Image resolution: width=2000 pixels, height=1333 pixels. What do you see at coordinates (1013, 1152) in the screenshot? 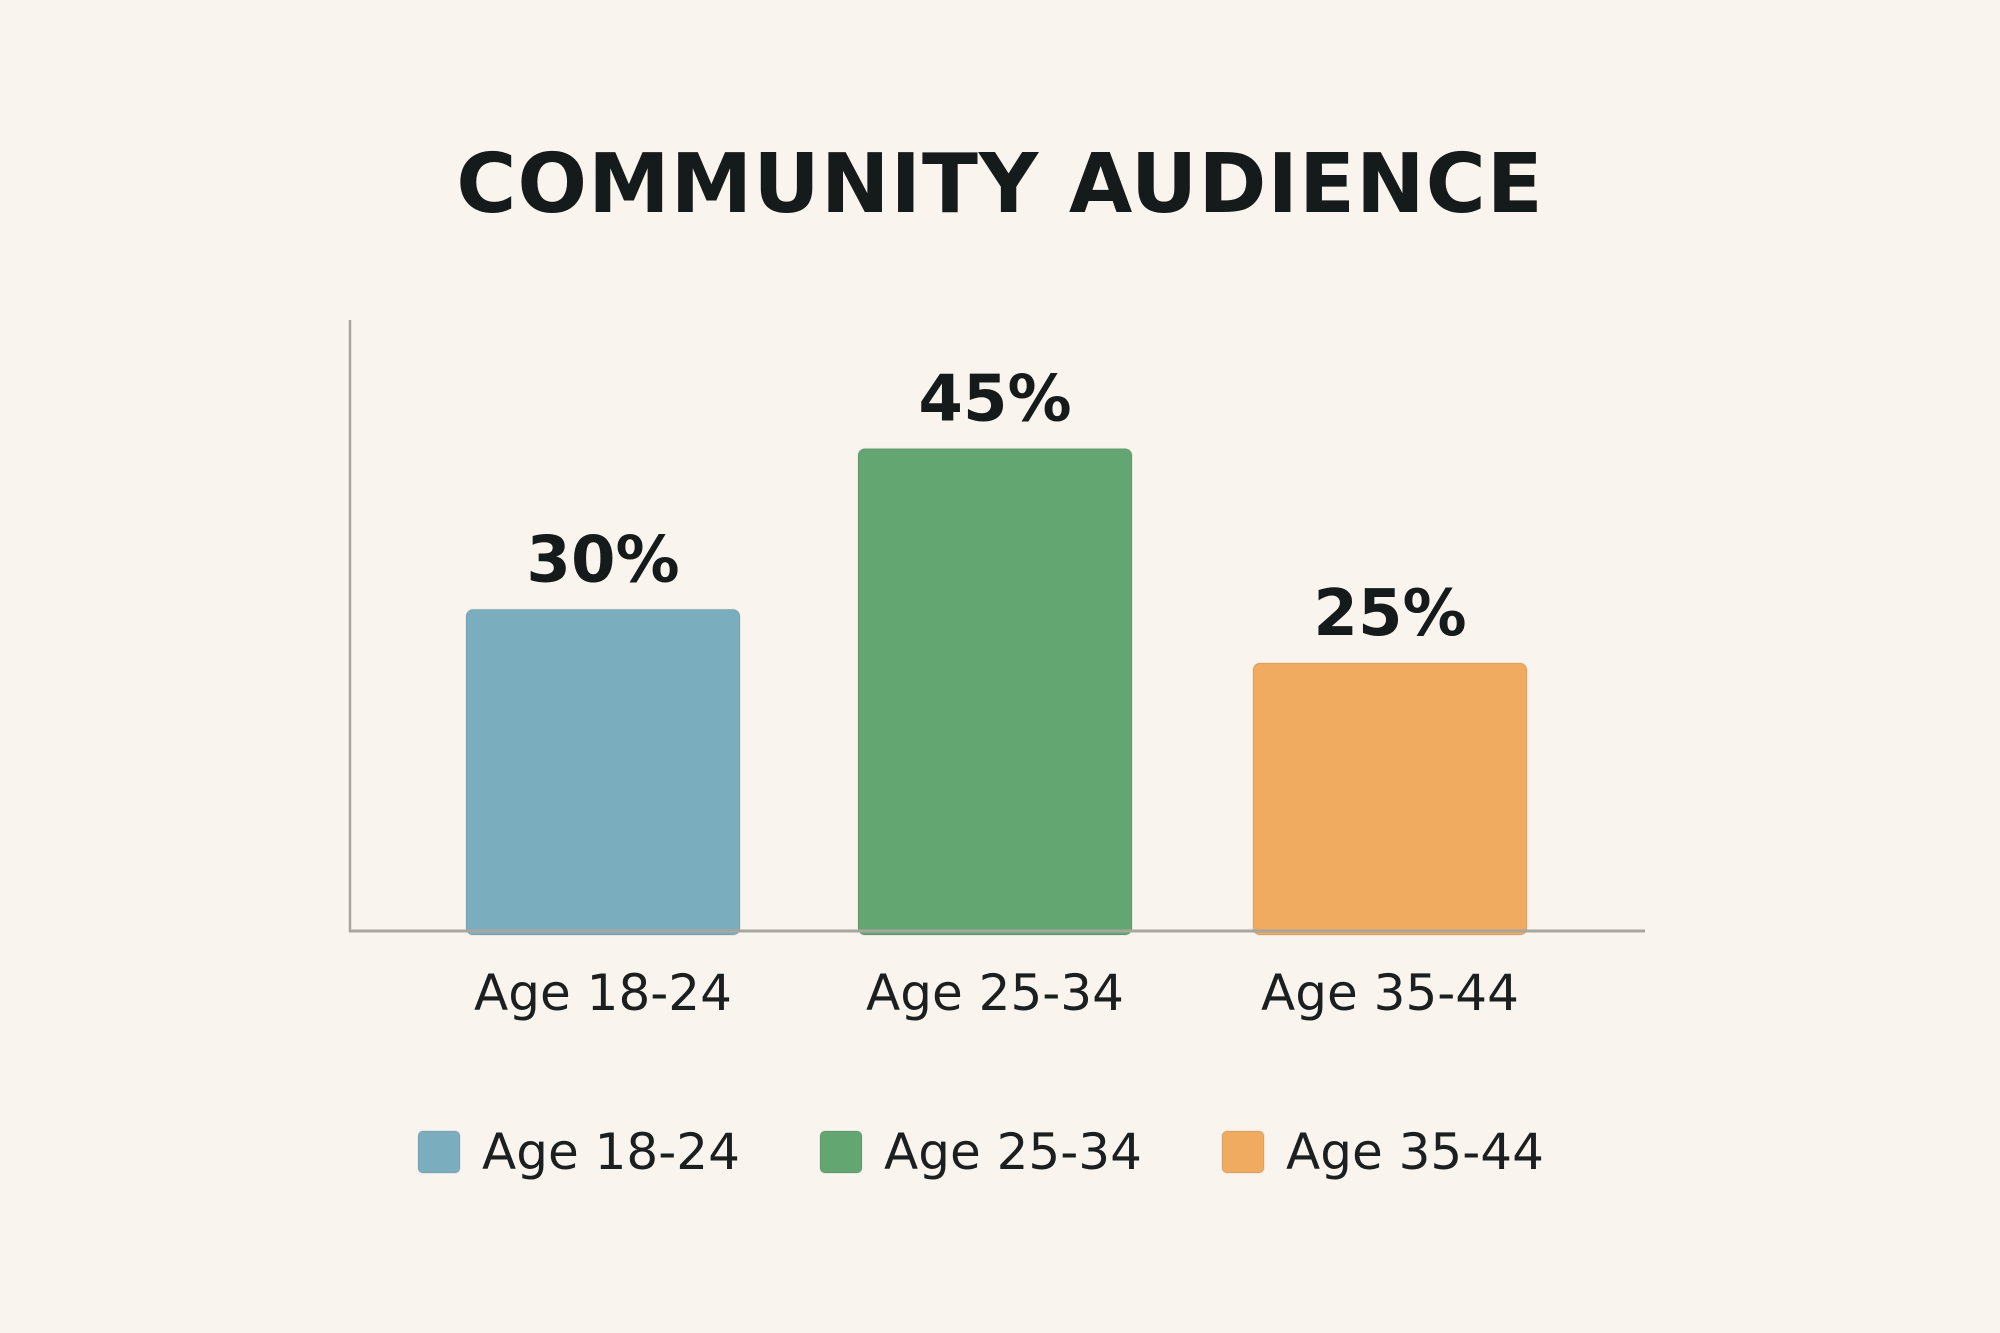
I see `legend-label: Age 25-34` at bounding box center [1013, 1152].